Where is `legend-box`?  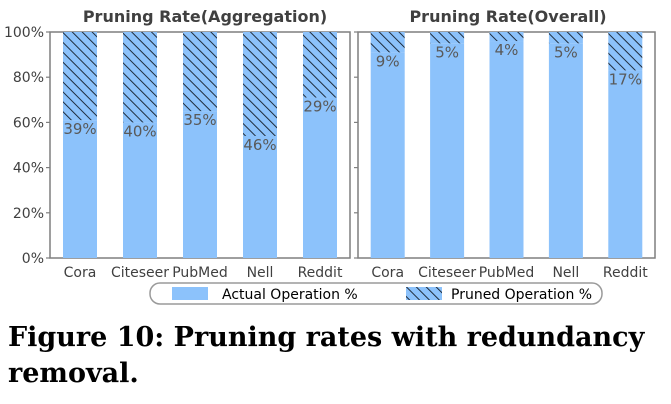 legend-box is located at coordinates (376, 293).